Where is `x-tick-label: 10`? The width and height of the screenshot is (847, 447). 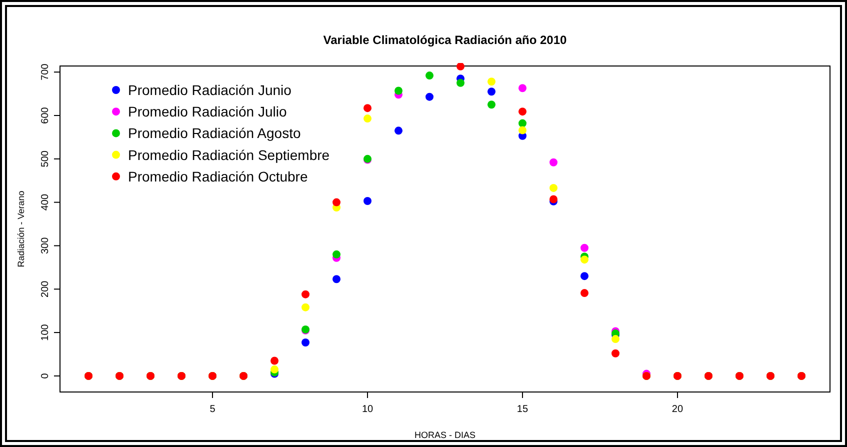
x-tick-label: 10 is located at coordinates (368, 409).